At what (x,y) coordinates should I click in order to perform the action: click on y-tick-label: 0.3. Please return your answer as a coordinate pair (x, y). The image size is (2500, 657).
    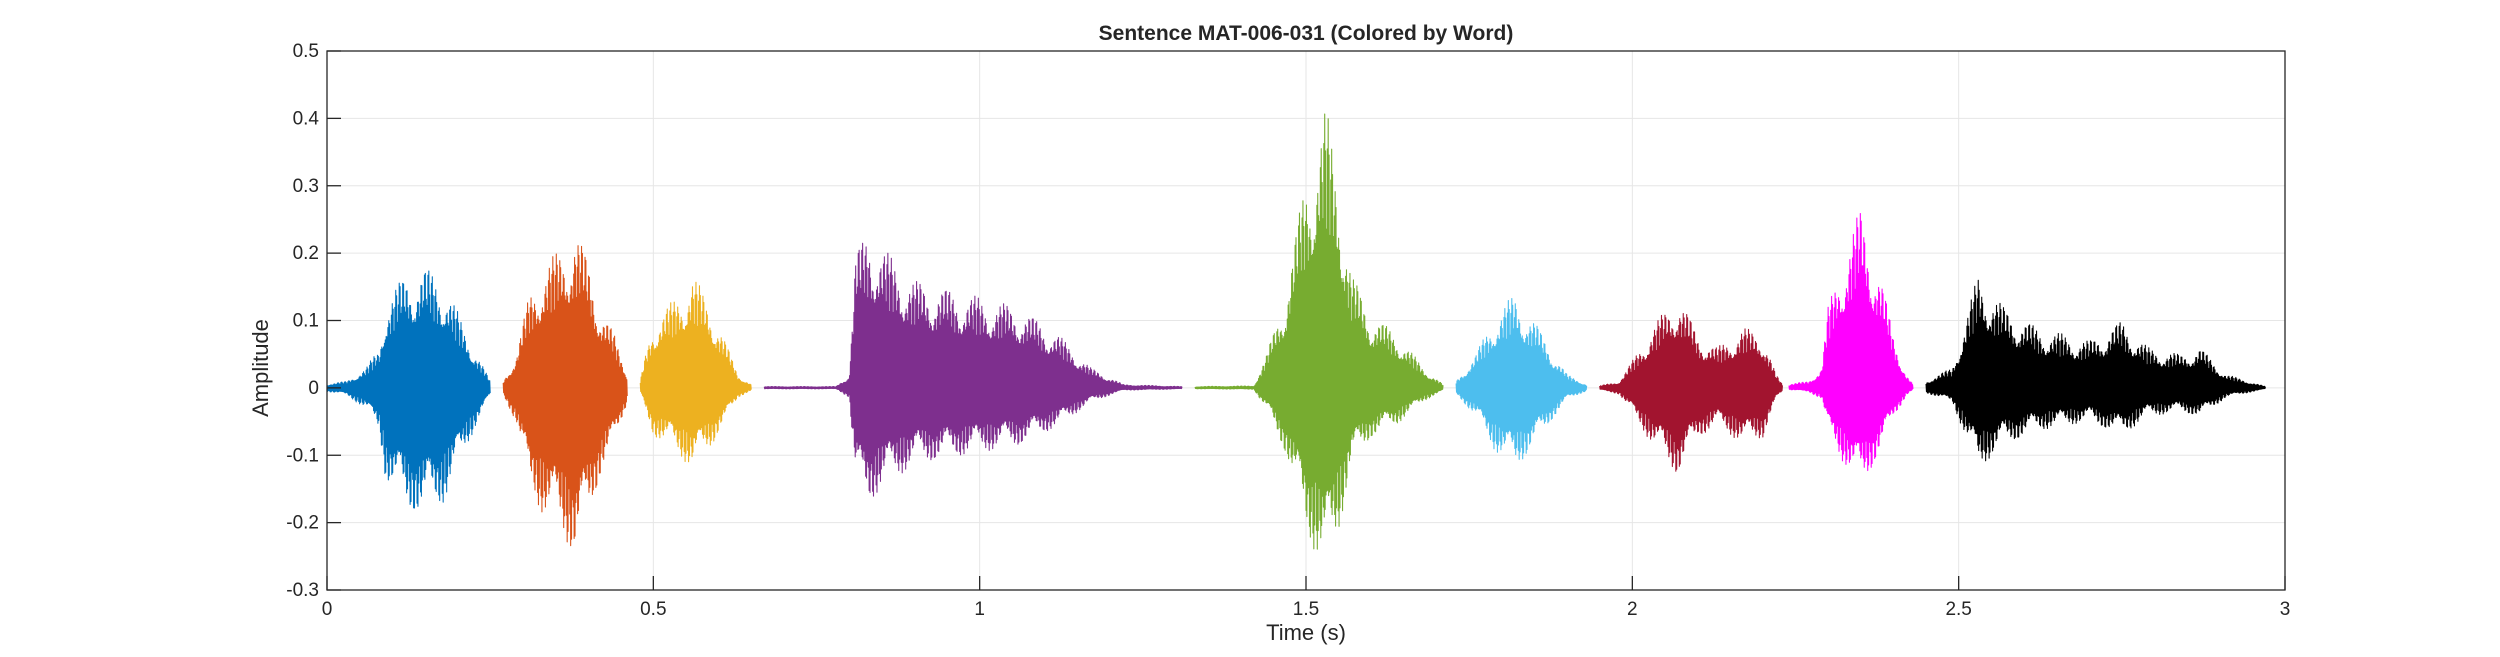
    Looking at the image, I should click on (306, 186).